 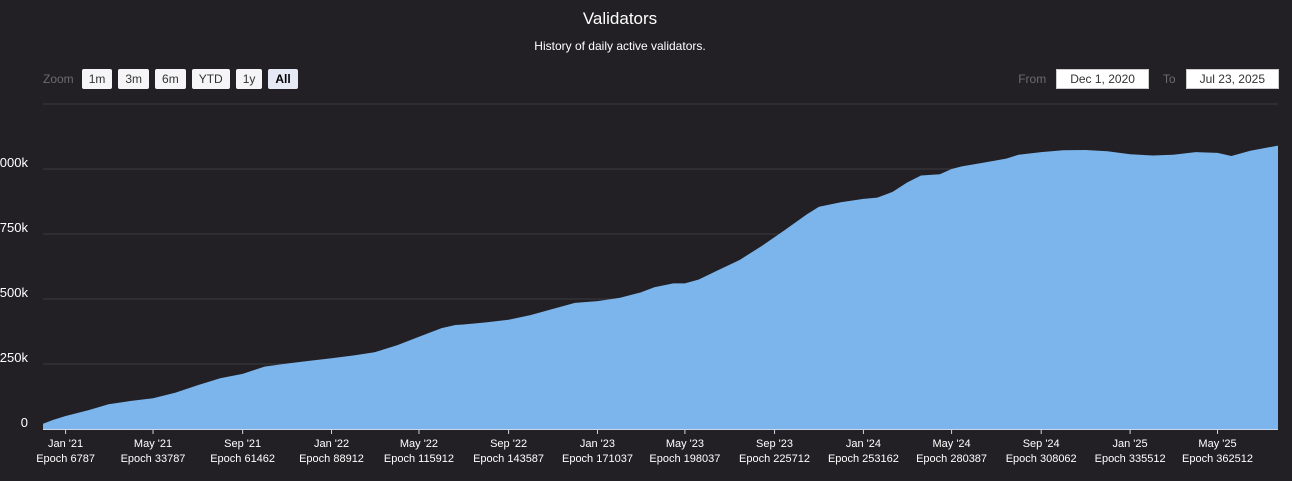 I want to click on x-tick-label: May '21, so click(x=153, y=444).